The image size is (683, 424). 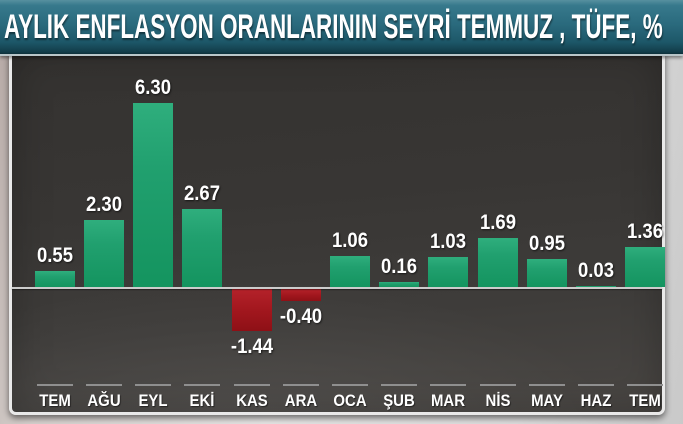 I want to click on month-label: MAY, so click(x=547, y=400).